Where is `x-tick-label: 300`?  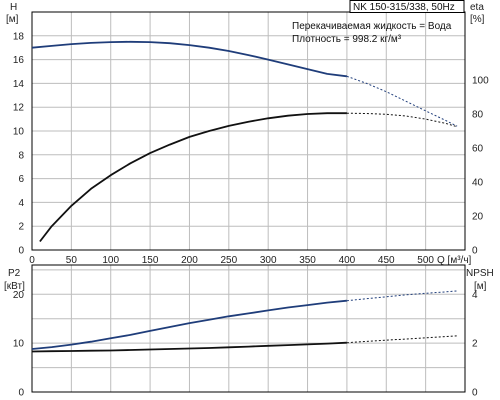
x-tick-label: 300 is located at coordinates (268, 260).